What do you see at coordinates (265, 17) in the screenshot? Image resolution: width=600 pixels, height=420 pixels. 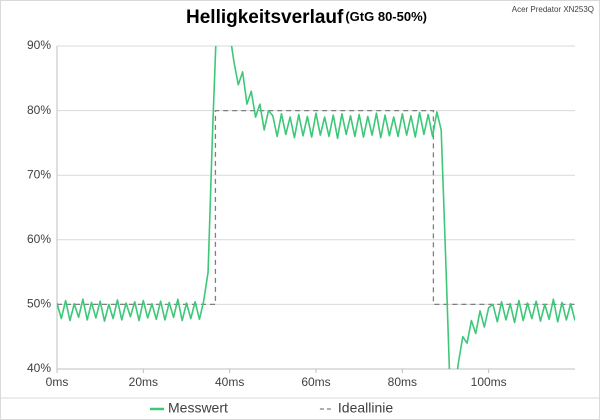 I see `chart-title: Helligkeitsverlauf` at bounding box center [265, 17].